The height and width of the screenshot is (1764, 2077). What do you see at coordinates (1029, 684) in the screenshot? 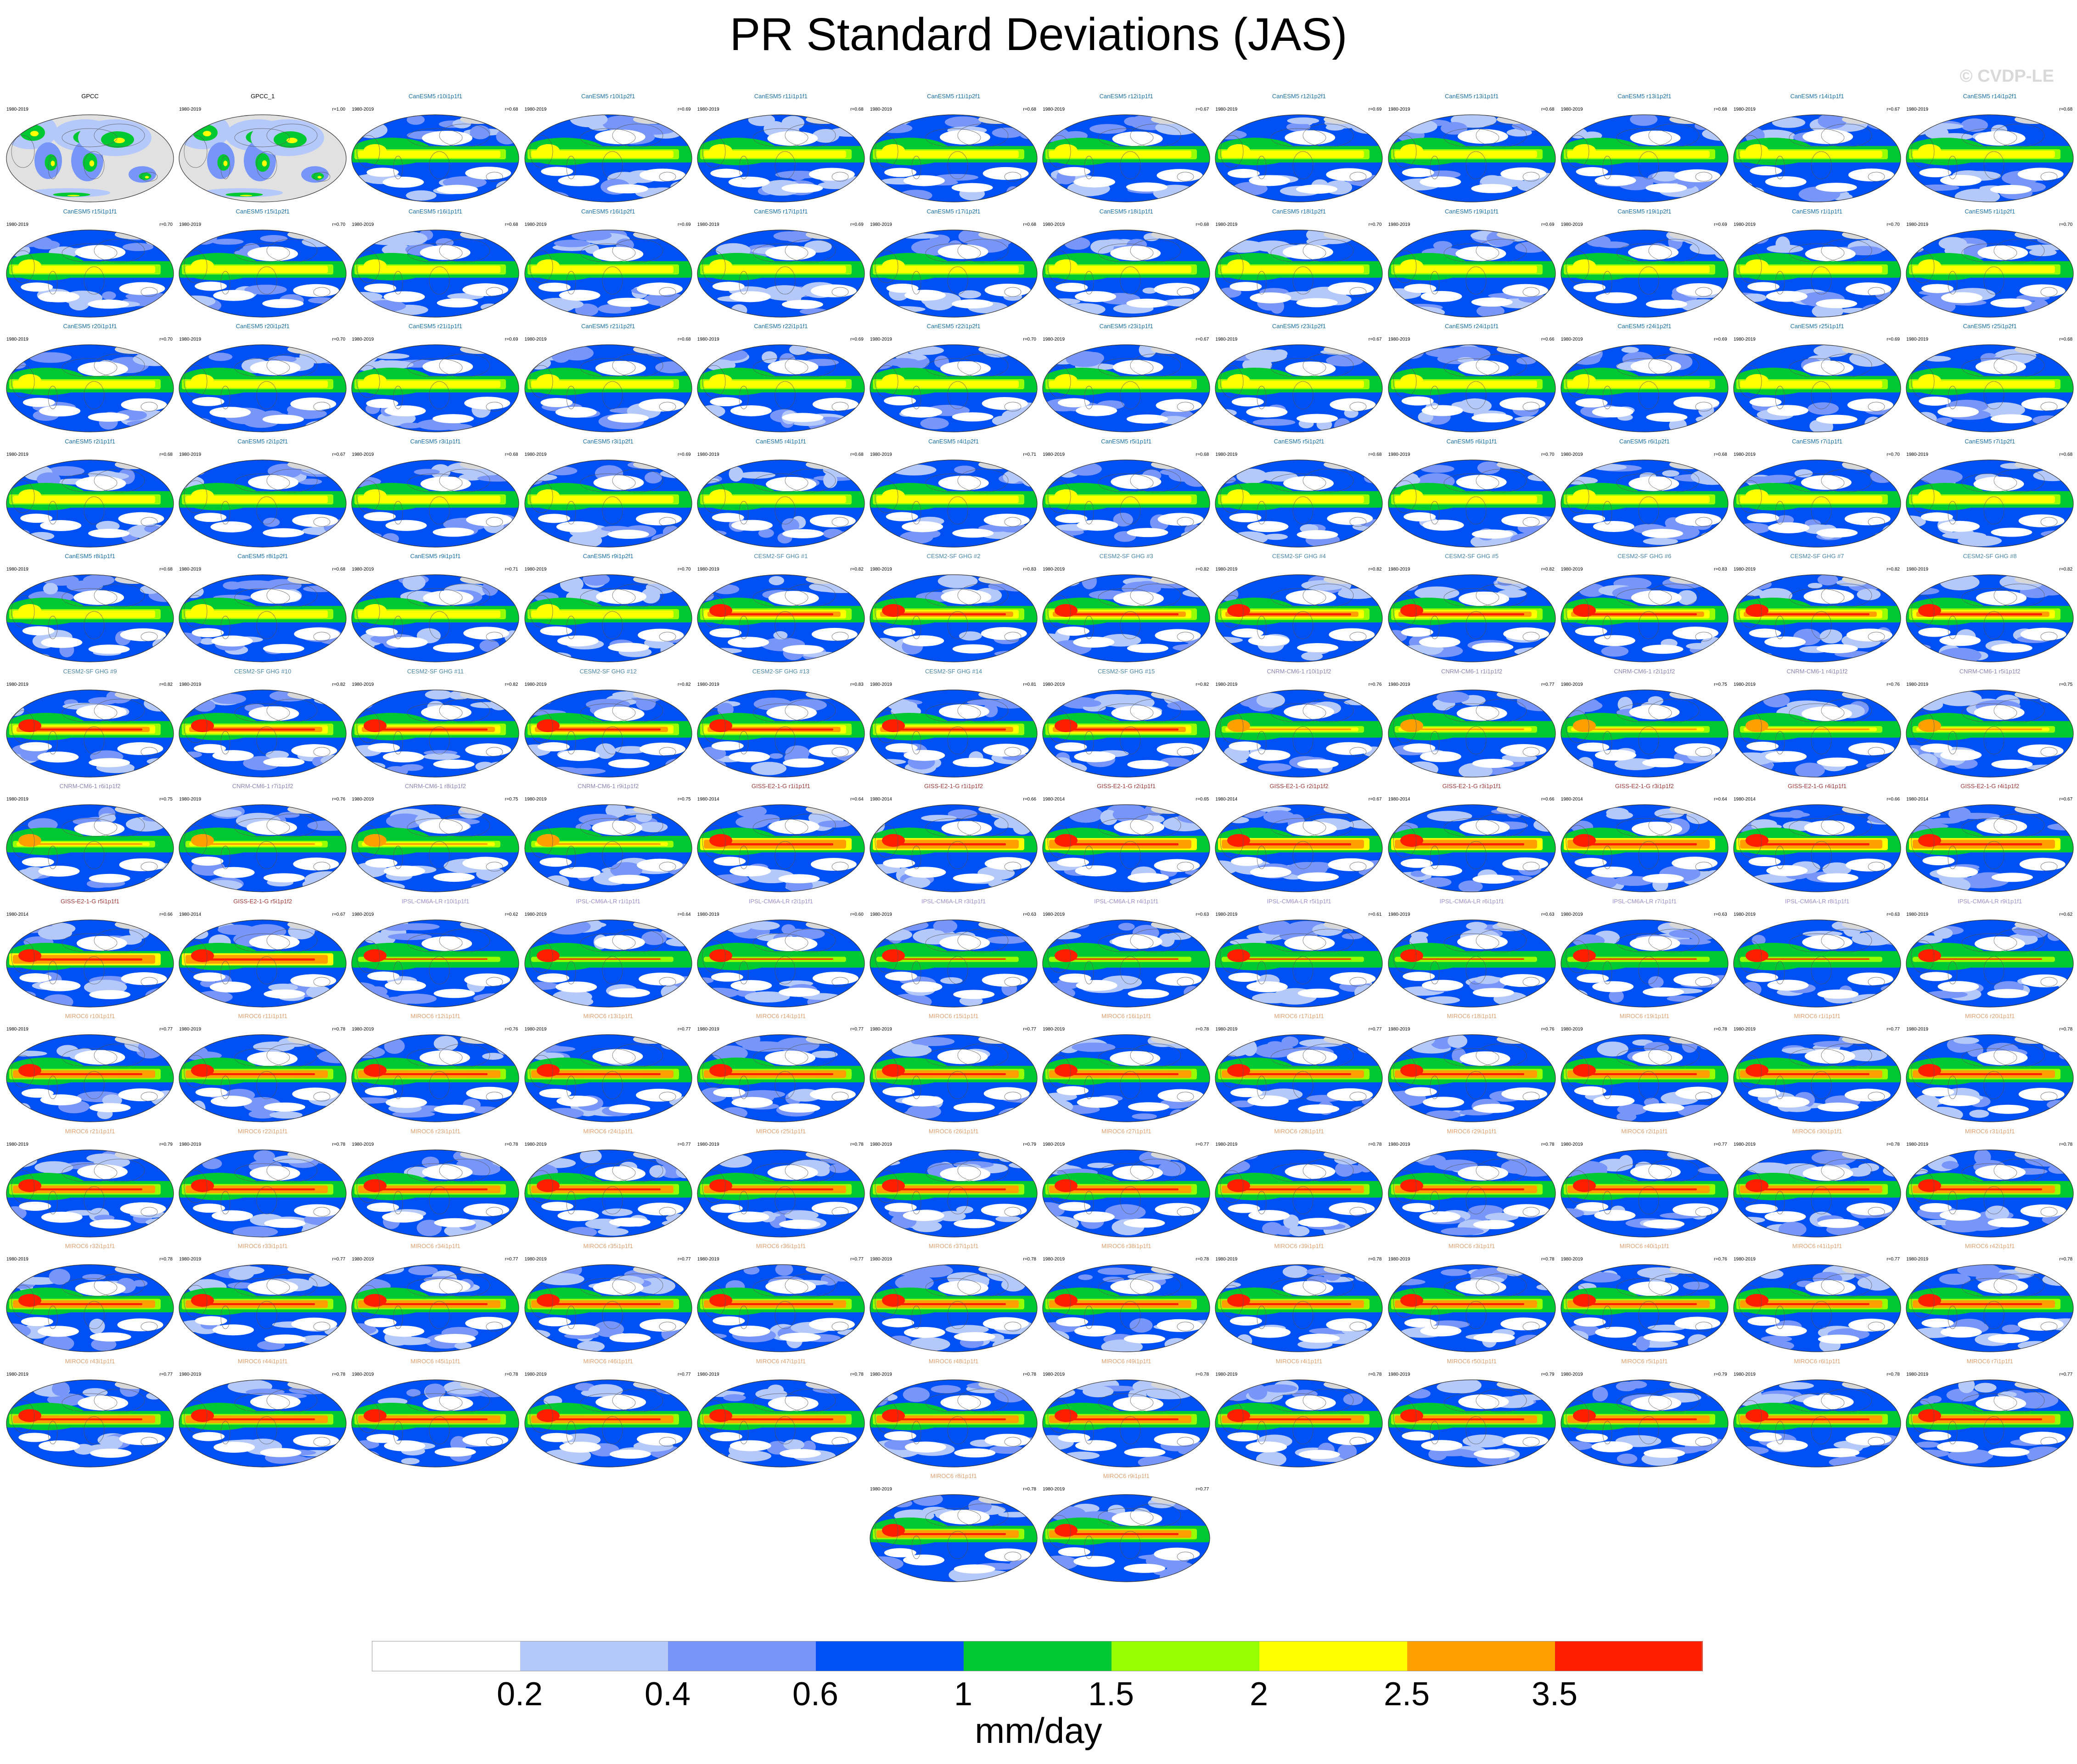
I see `panel-pattern-correlation: r=0.81` at bounding box center [1029, 684].